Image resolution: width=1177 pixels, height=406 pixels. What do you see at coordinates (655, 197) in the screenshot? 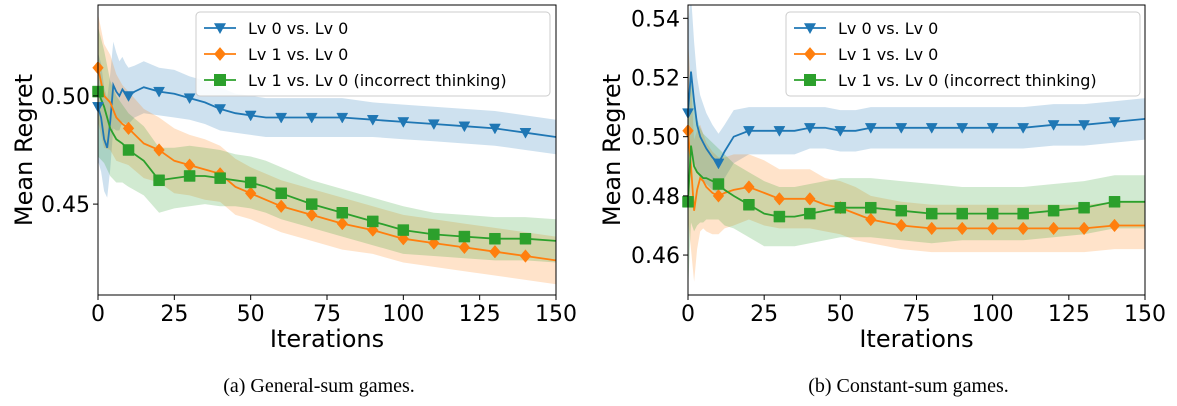
I see `y-tick-label: 0.48` at bounding box center [655, 197].